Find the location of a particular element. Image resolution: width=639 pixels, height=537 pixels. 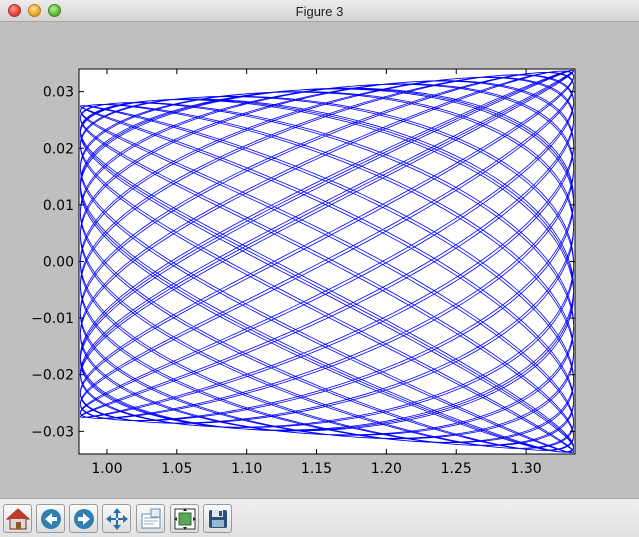

x-tick-label: 1.15 is located at coordinates (316, 469).